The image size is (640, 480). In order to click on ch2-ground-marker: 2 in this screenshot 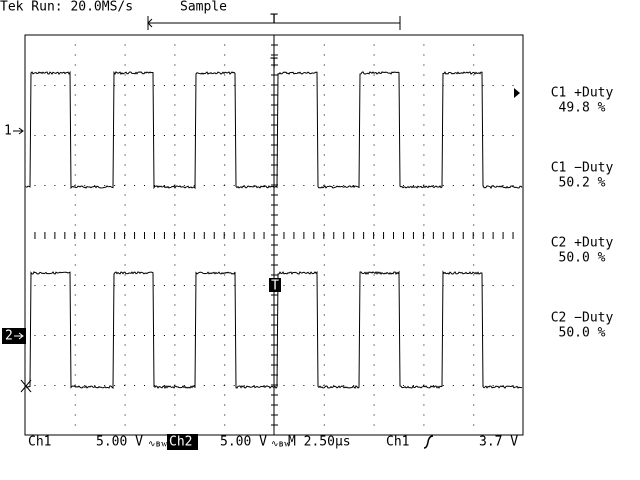, I will do `click(9, 336)`.